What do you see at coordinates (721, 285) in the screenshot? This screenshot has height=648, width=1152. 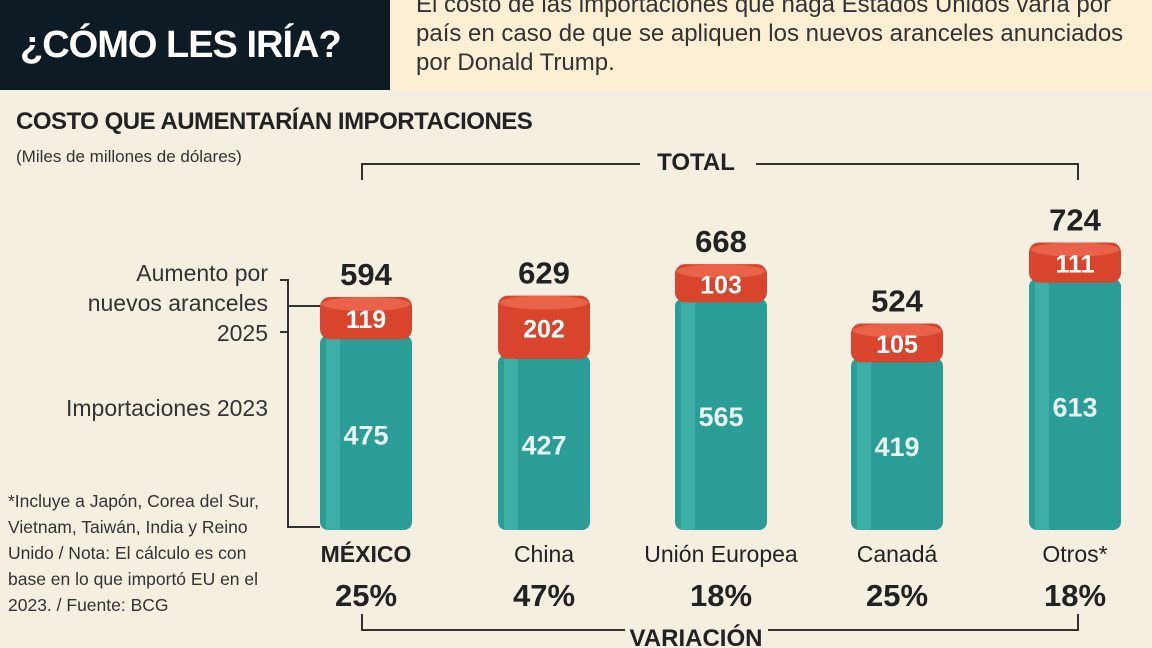 I see `value-increase: 103` at bounding box center [721, 285].